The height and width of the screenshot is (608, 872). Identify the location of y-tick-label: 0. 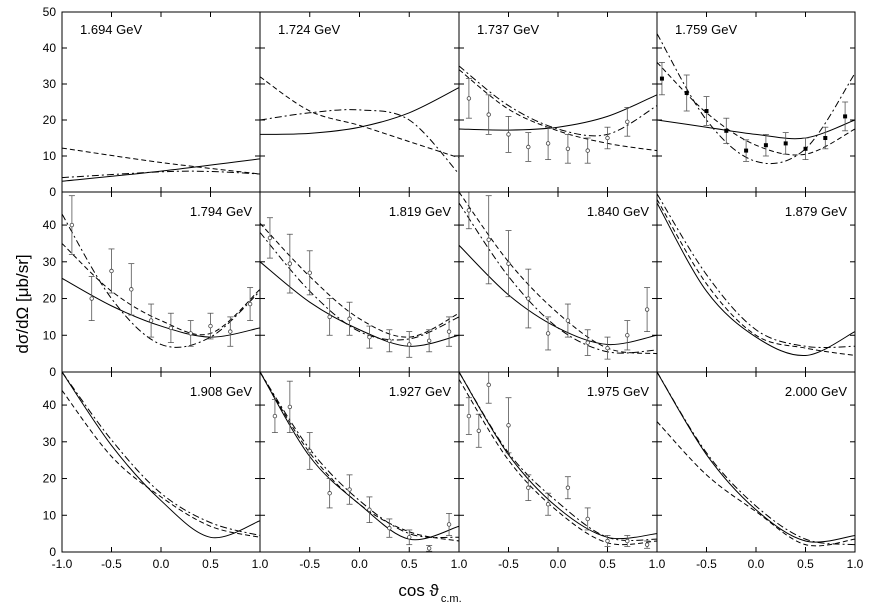
(52, 552).